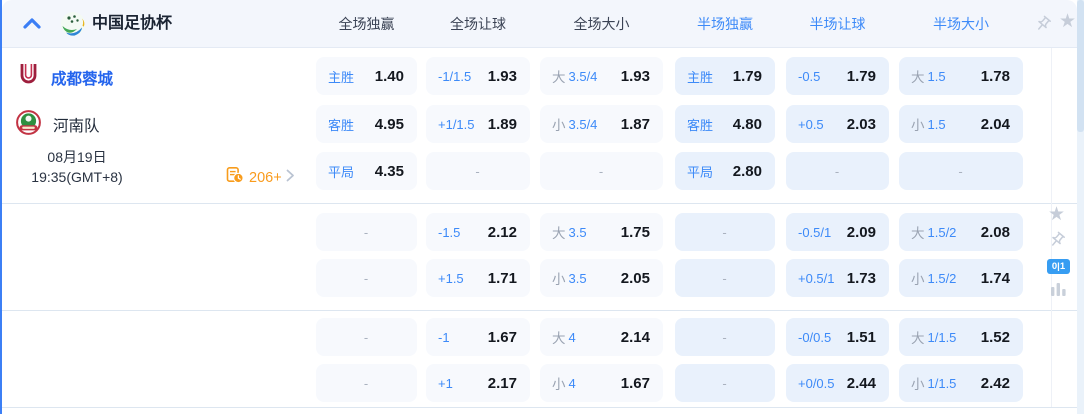  I want to click on column-header-full-ou: 全场大小, so click(601, 24).